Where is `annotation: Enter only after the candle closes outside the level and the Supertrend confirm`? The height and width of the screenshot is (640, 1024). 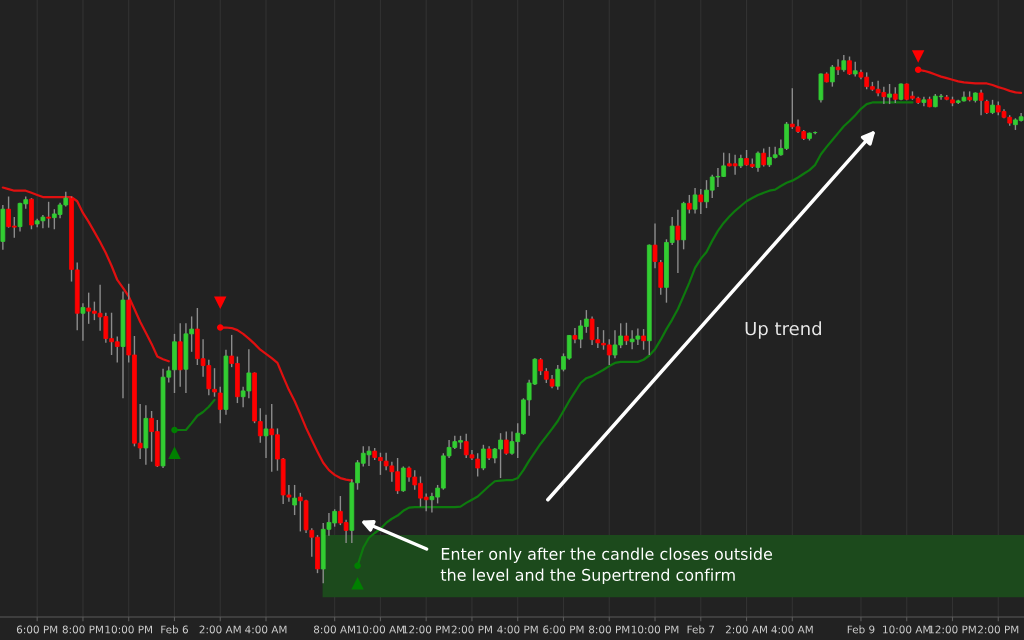 annotation: Enter only after the candle closes outside the level and the Supertrend confirm is located at coordinates (606, 565).